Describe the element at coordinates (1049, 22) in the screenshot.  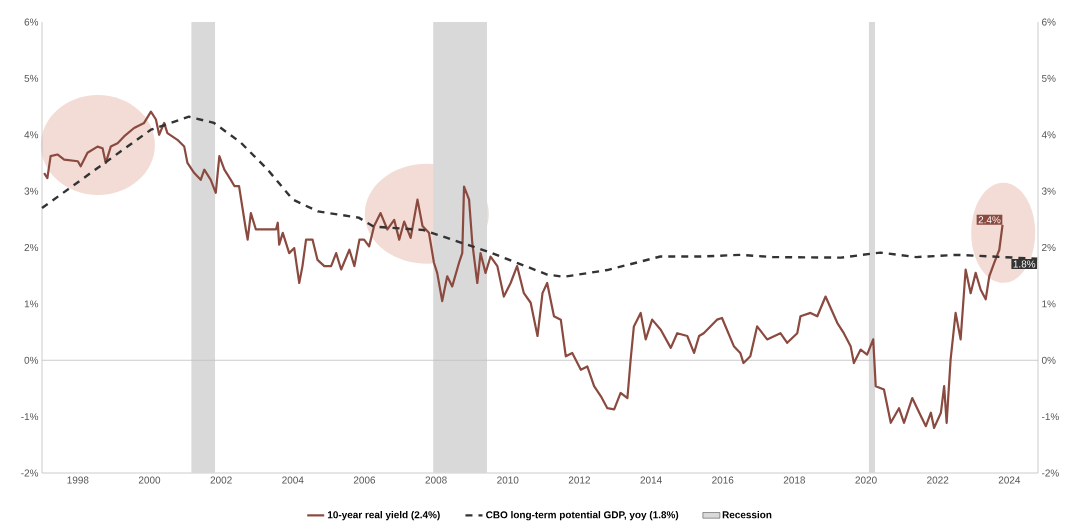
I see `y2-tick-label: 6%` at that location.